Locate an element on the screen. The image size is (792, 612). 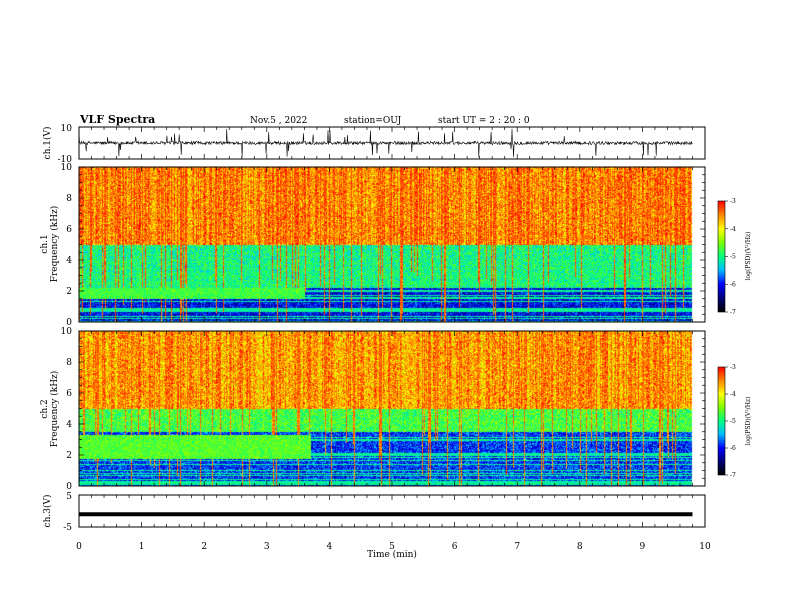
spec2-yticks-label-6: 6 is located at coordinates (69, 394).